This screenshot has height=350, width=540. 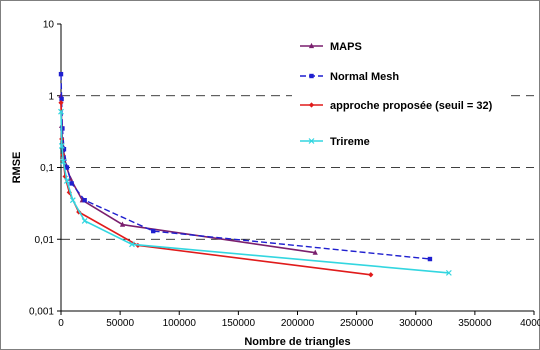 What do you see at coordinates (416, 323) in the screenshot?
I see `x-tick-label: 300000` at bounding box center [416, 323].